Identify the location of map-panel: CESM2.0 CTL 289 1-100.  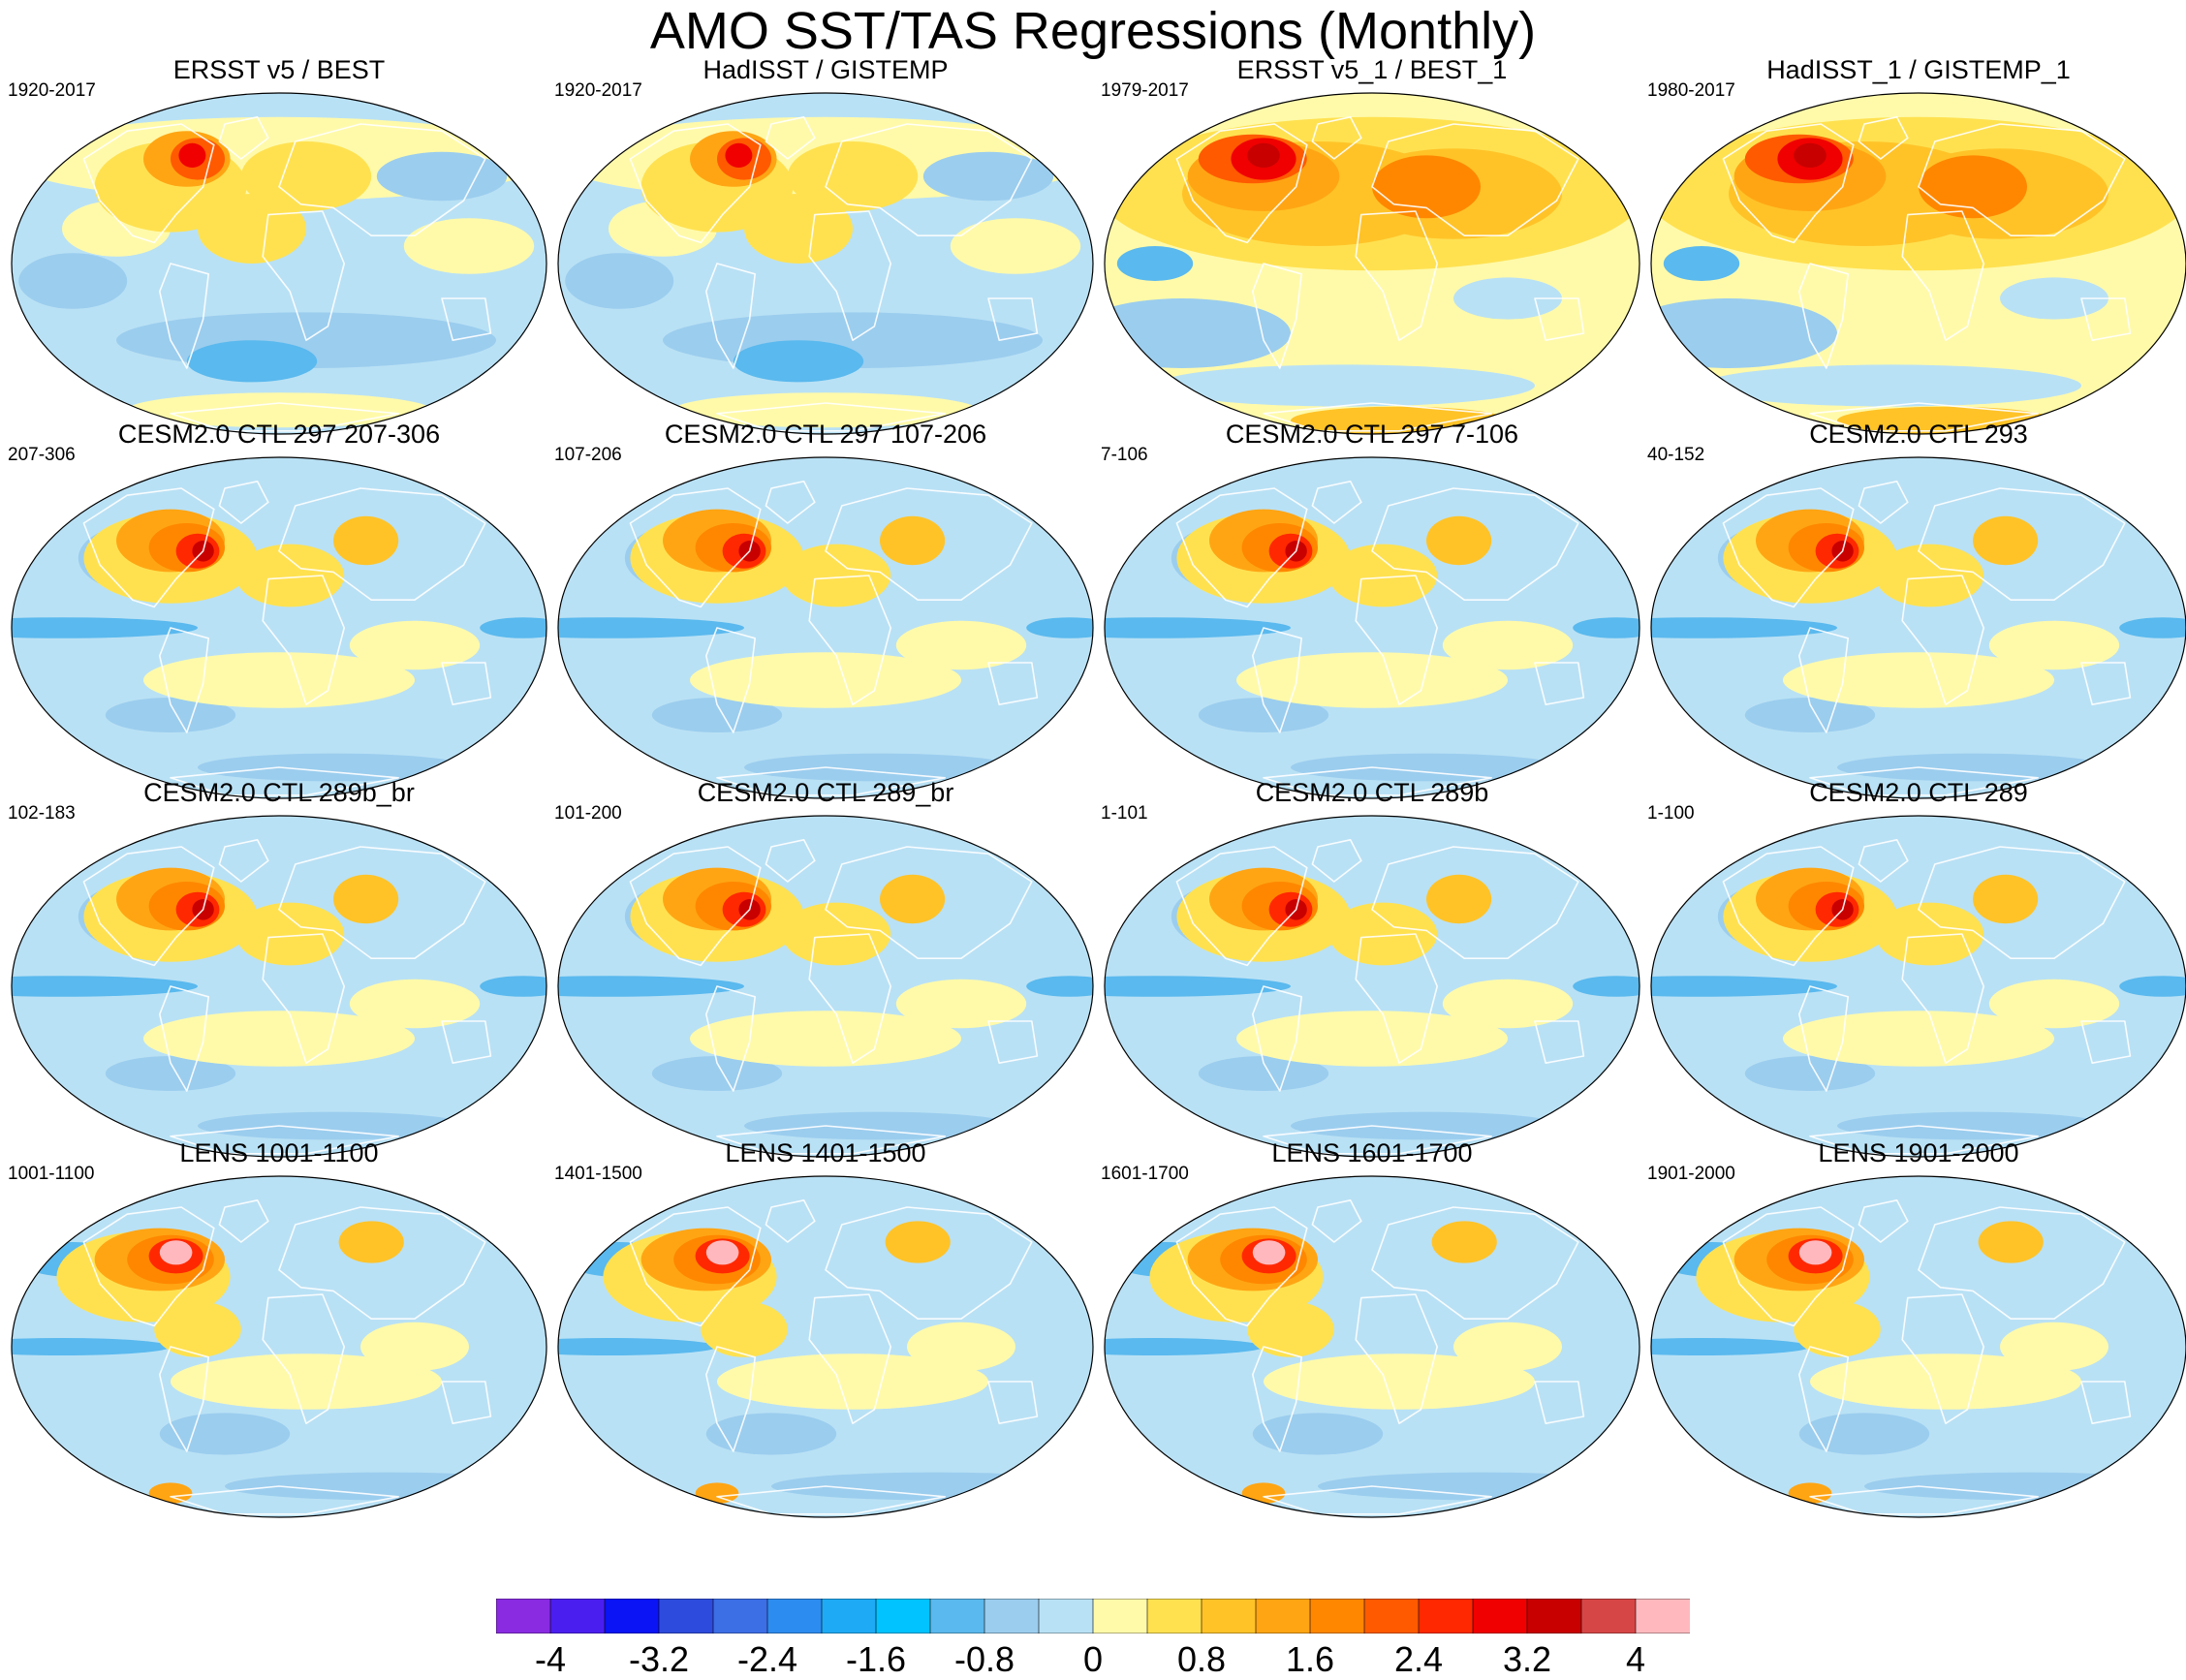
(1916, 967).